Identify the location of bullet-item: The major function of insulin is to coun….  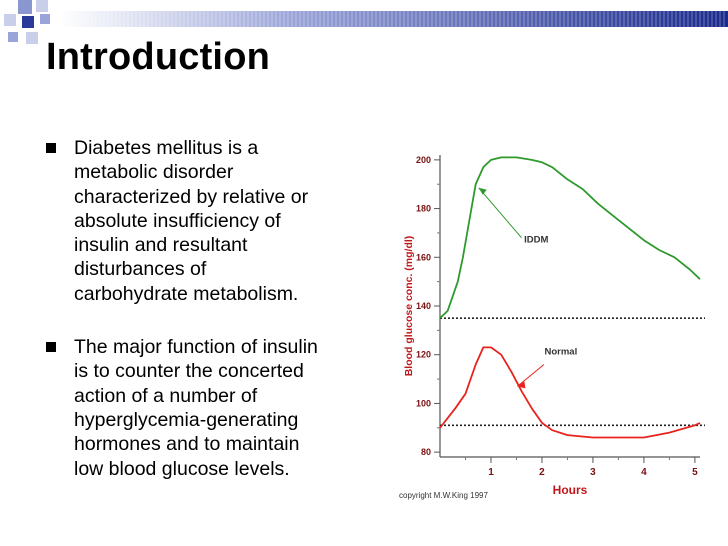
(216, 408).